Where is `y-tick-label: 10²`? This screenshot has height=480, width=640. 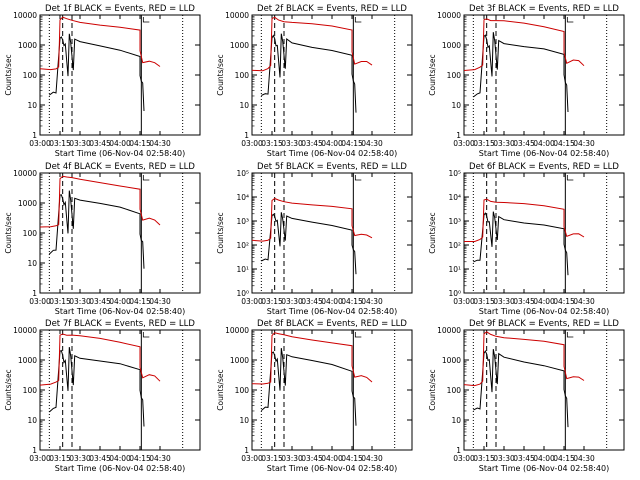
y-tick-label: 10² is located at coordinates (454, 245).